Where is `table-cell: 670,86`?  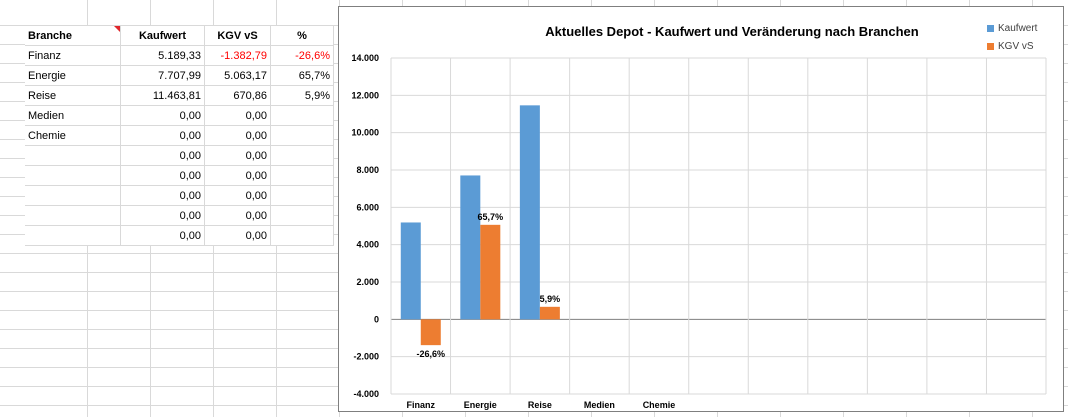 table-cell: 670,86 is located at coordinates (237, 95).